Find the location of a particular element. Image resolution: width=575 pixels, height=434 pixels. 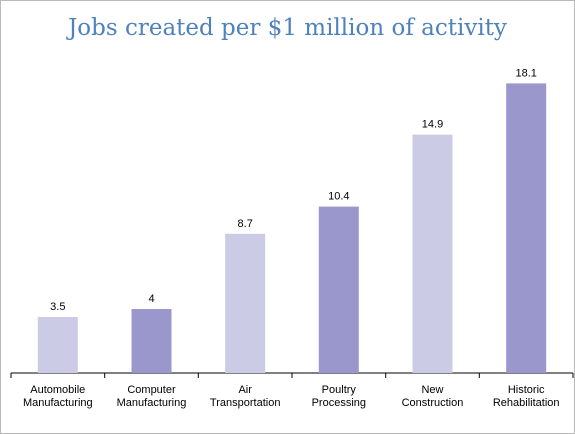

data-label: 8.7 is located at coordinates (245, 224).